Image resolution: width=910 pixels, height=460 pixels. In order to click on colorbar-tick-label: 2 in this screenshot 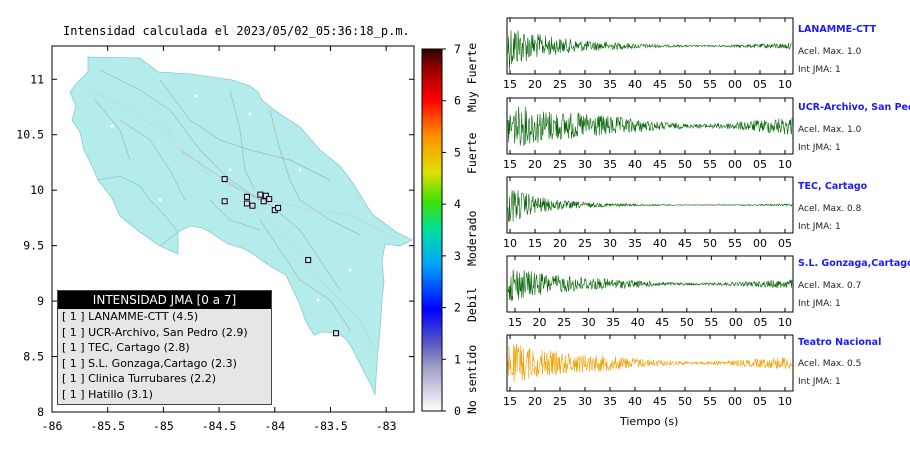, I will do `click(457, 308)`.